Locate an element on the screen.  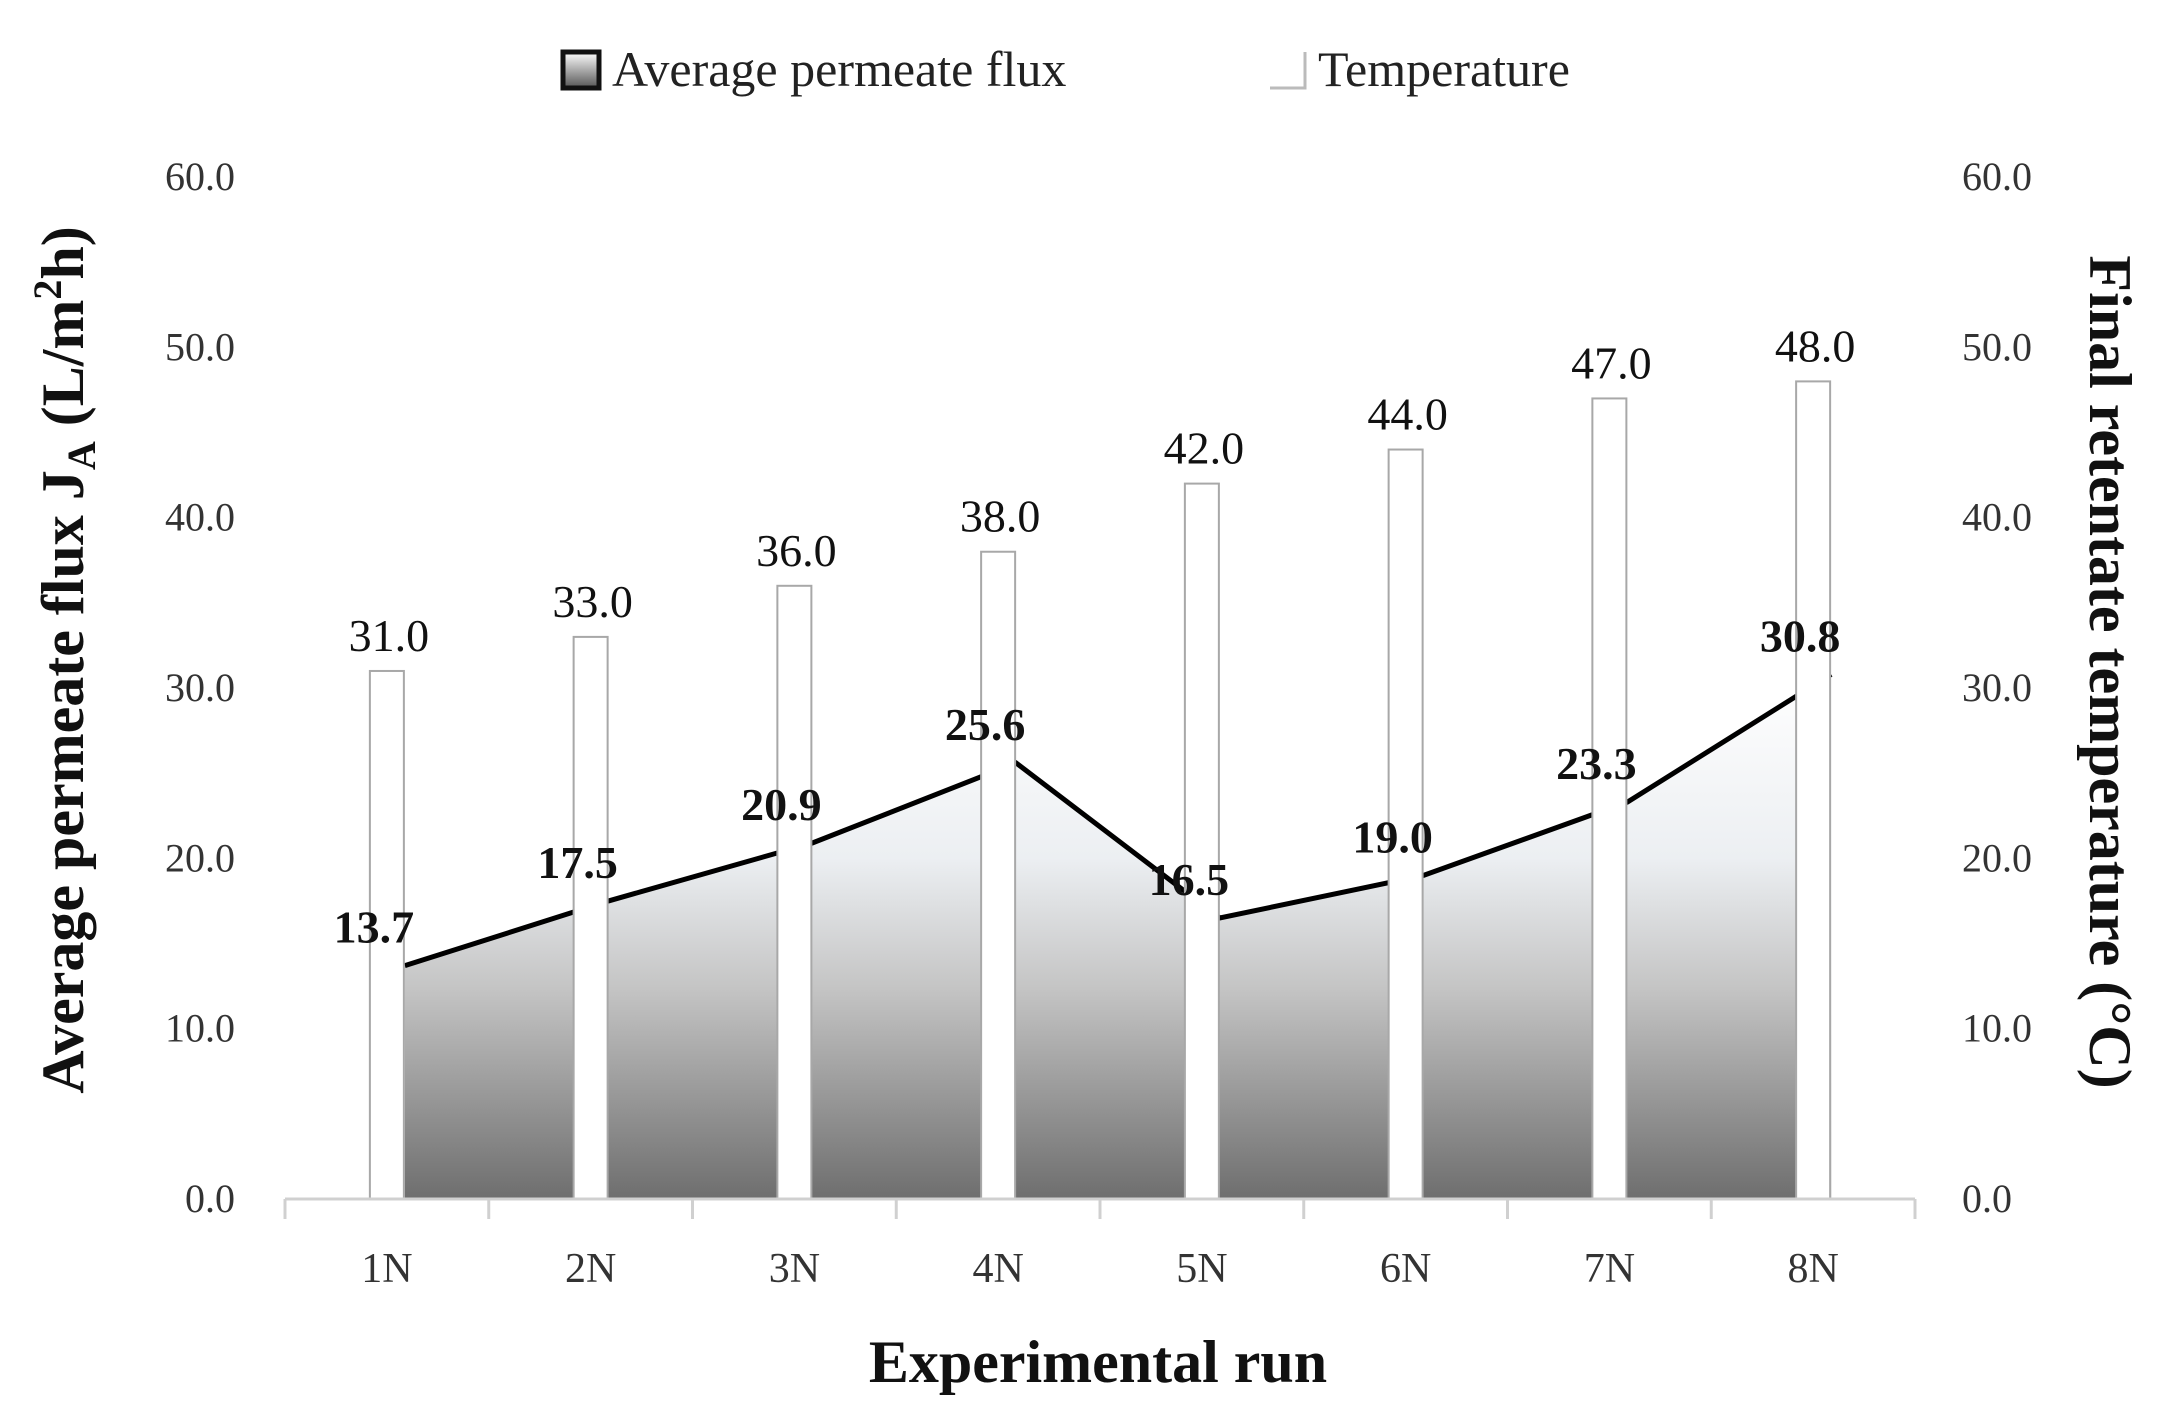
y-left-tick-label: 0.0 is located at coordinates (210, 1198).